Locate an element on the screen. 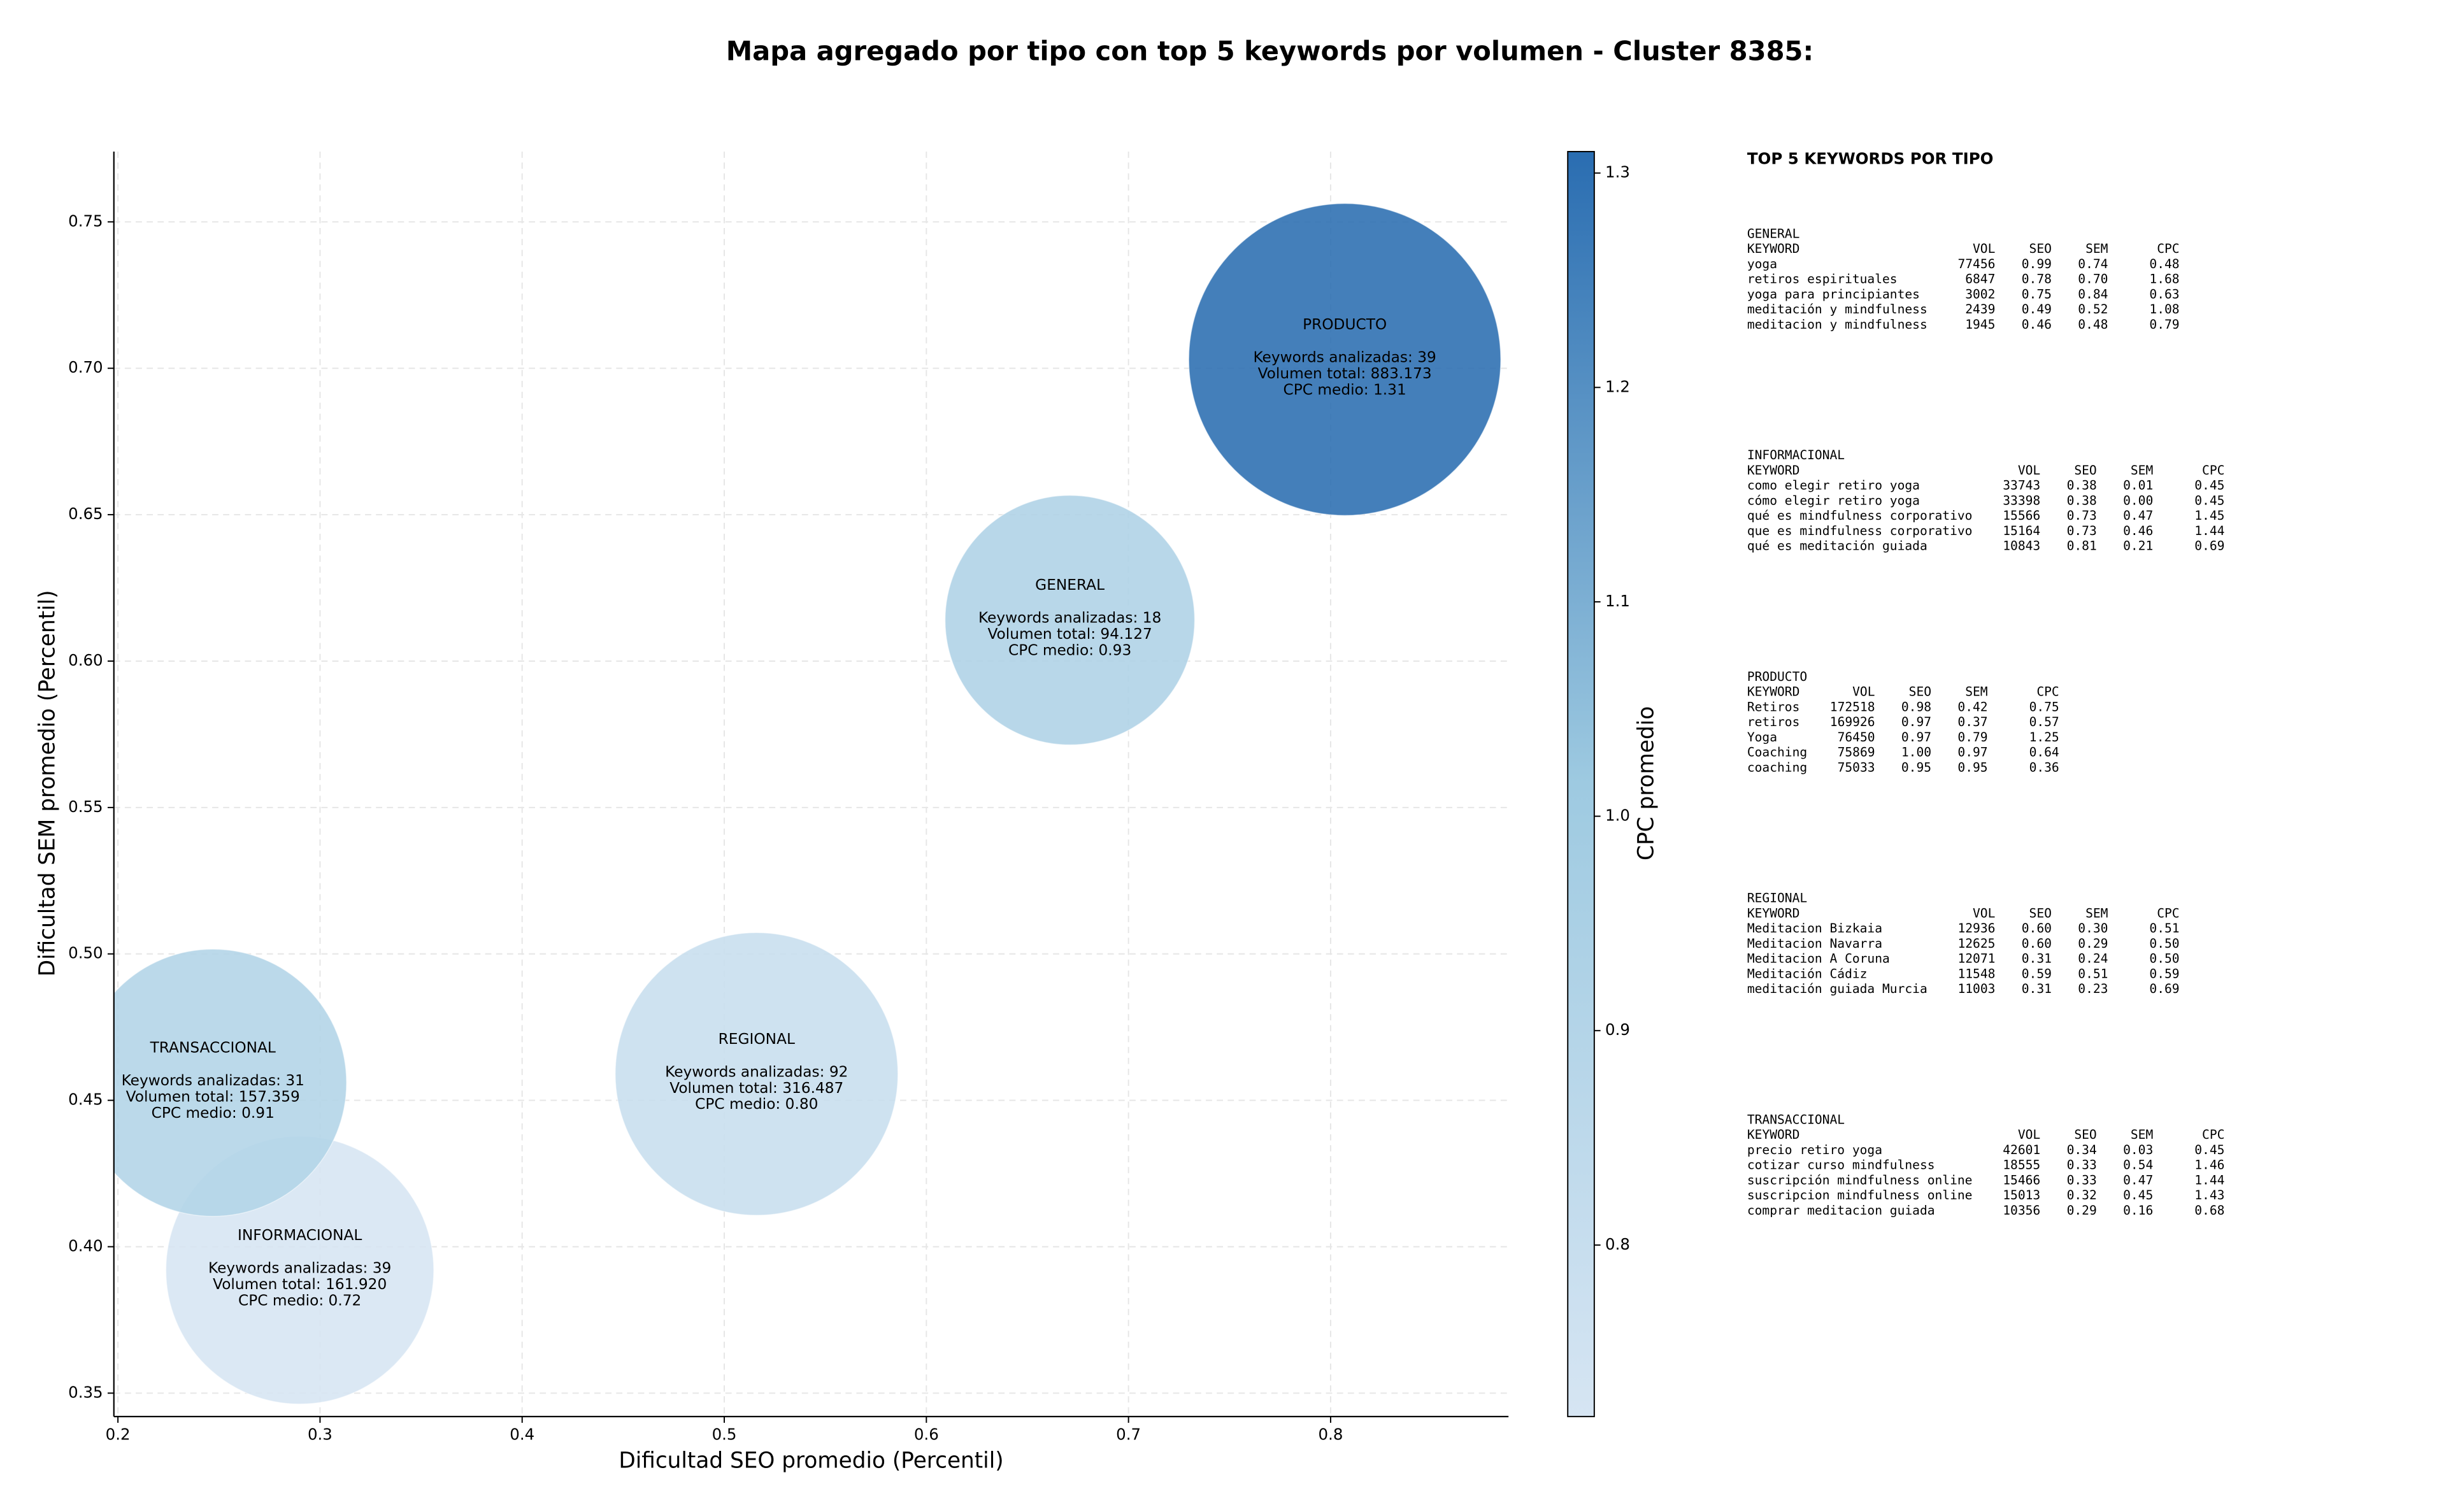 Image resolution: width=2446 pixels, height=1512 pixels. table-cell: Meditacion Navarra is located at coordinates (1814, 943).